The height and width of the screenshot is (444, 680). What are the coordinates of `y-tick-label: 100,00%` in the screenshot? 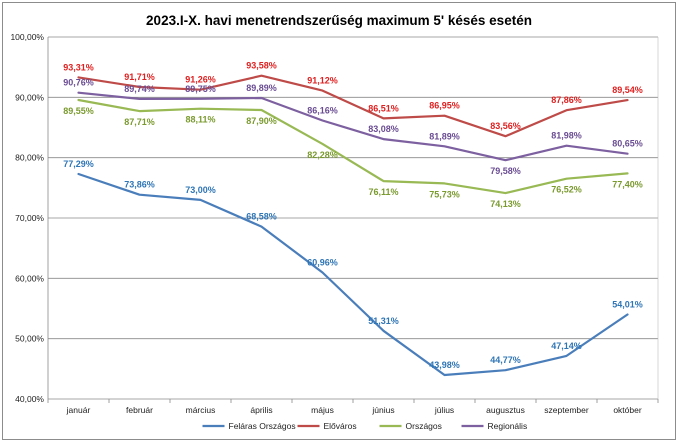 It's located at (27, 37).